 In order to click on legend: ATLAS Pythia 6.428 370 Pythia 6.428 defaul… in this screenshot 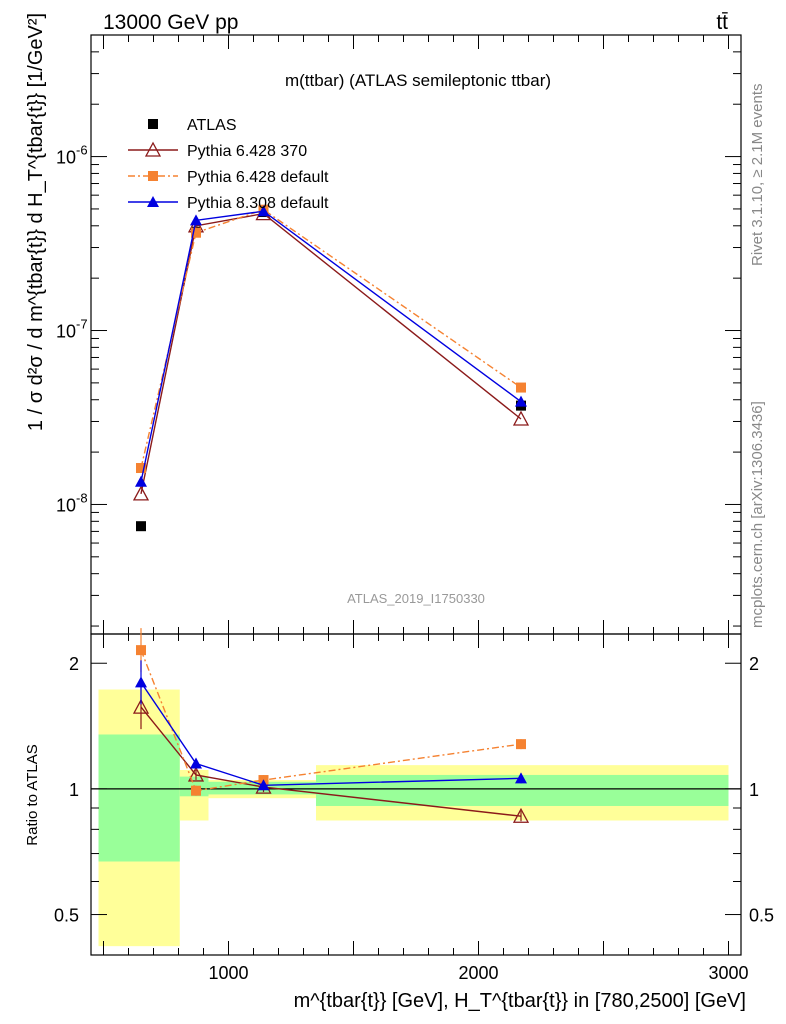, I will do `click(228, 164)`.